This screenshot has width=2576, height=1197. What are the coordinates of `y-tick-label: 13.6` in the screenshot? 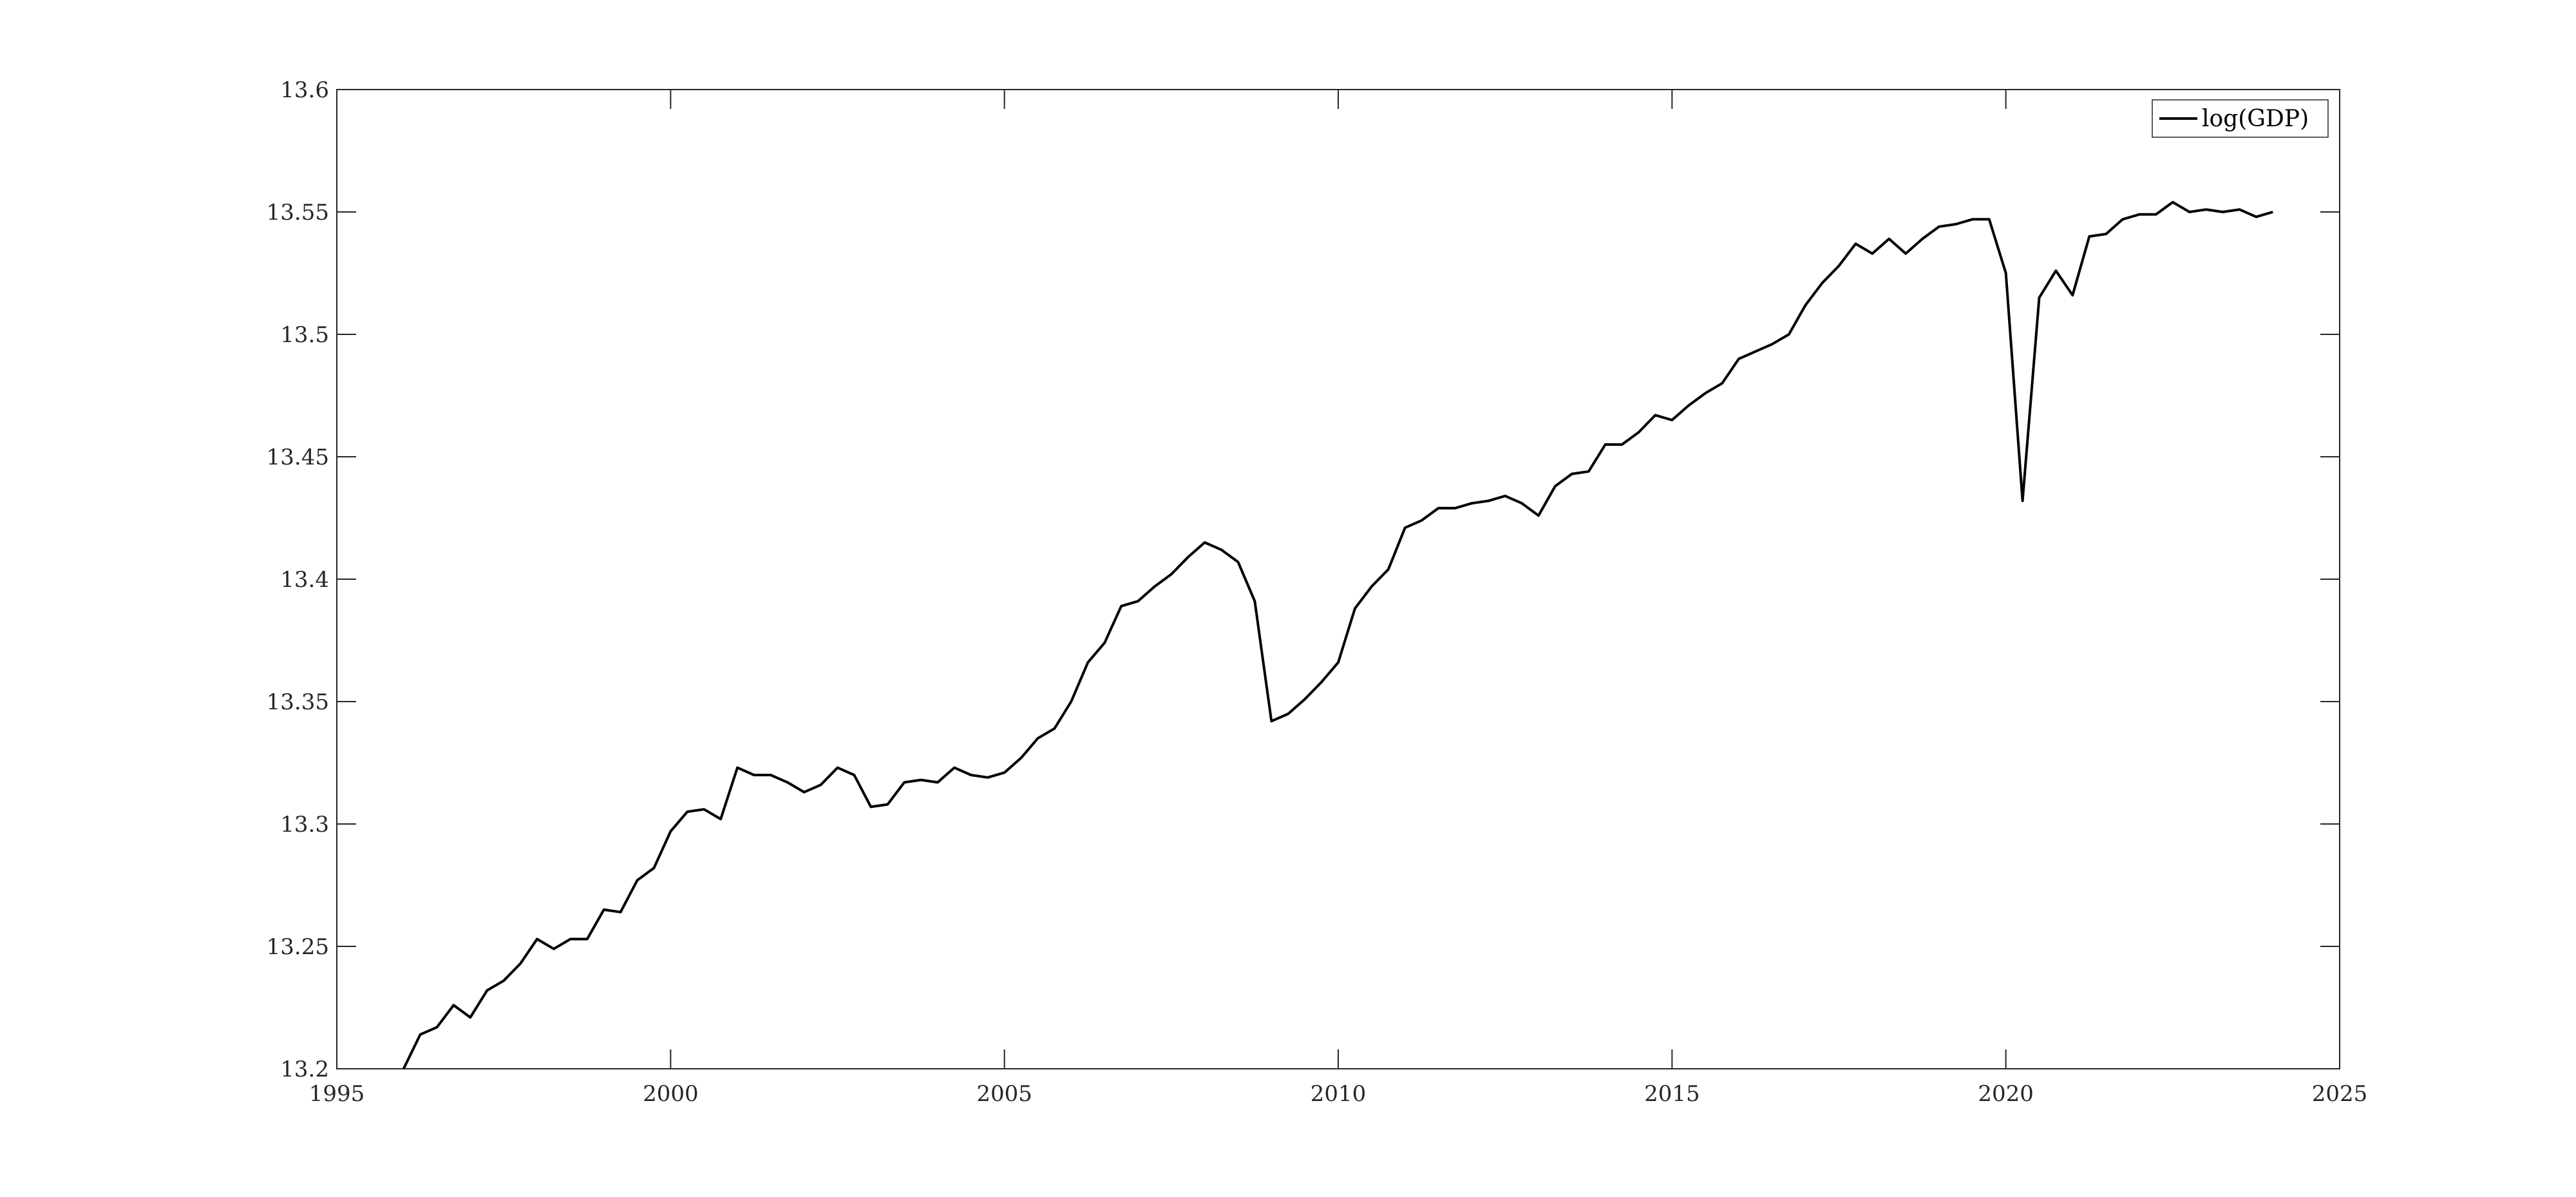 It's located at (304, 90).